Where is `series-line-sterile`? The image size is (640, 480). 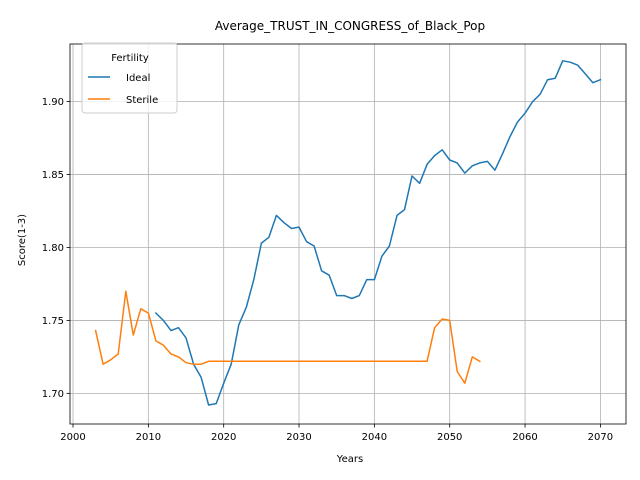 series-line-sterile is located at coordinates (287, 337).